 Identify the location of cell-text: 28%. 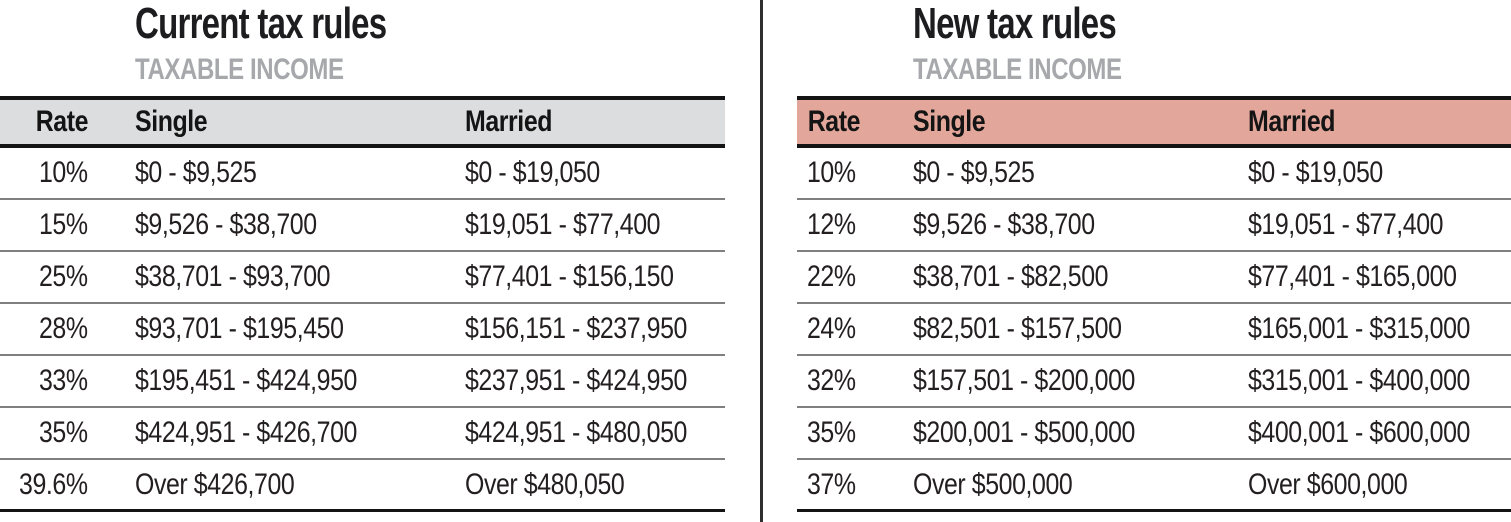
(63, 328).